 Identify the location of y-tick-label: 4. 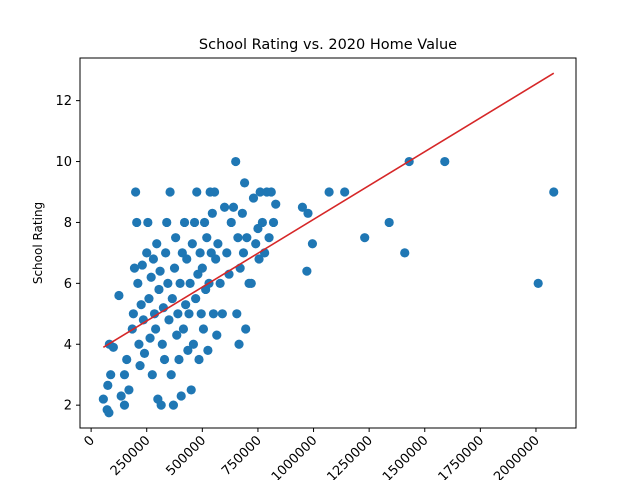
(68, 345).